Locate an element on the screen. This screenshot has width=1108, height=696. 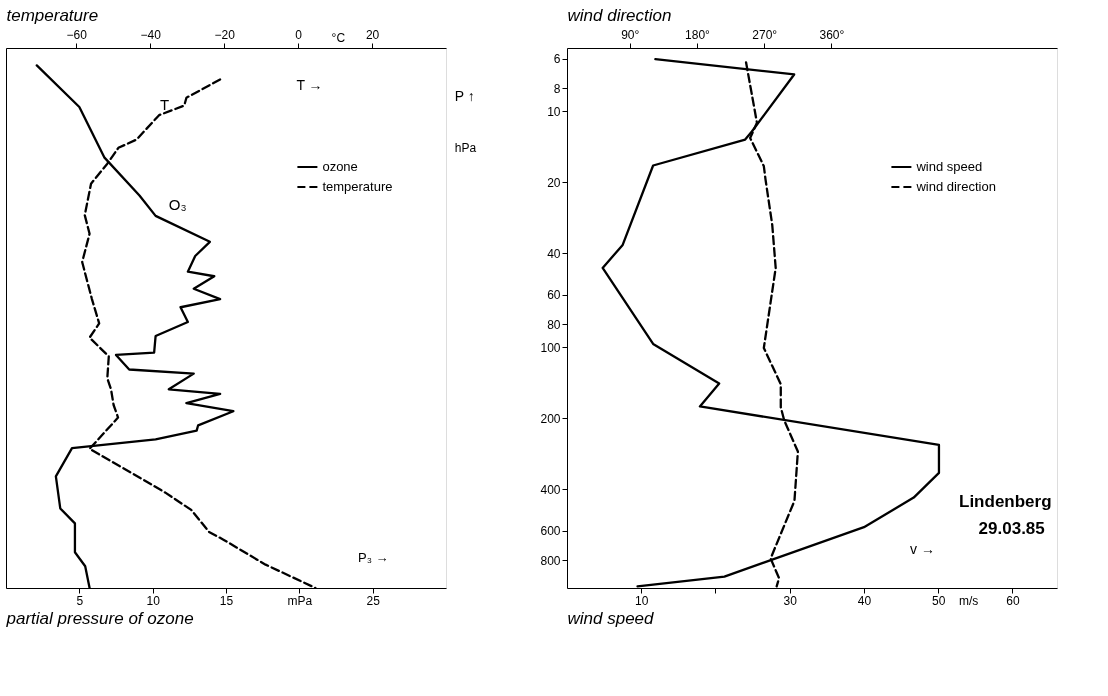
y-tick-label: 600 is located at coordinates (550, 531).